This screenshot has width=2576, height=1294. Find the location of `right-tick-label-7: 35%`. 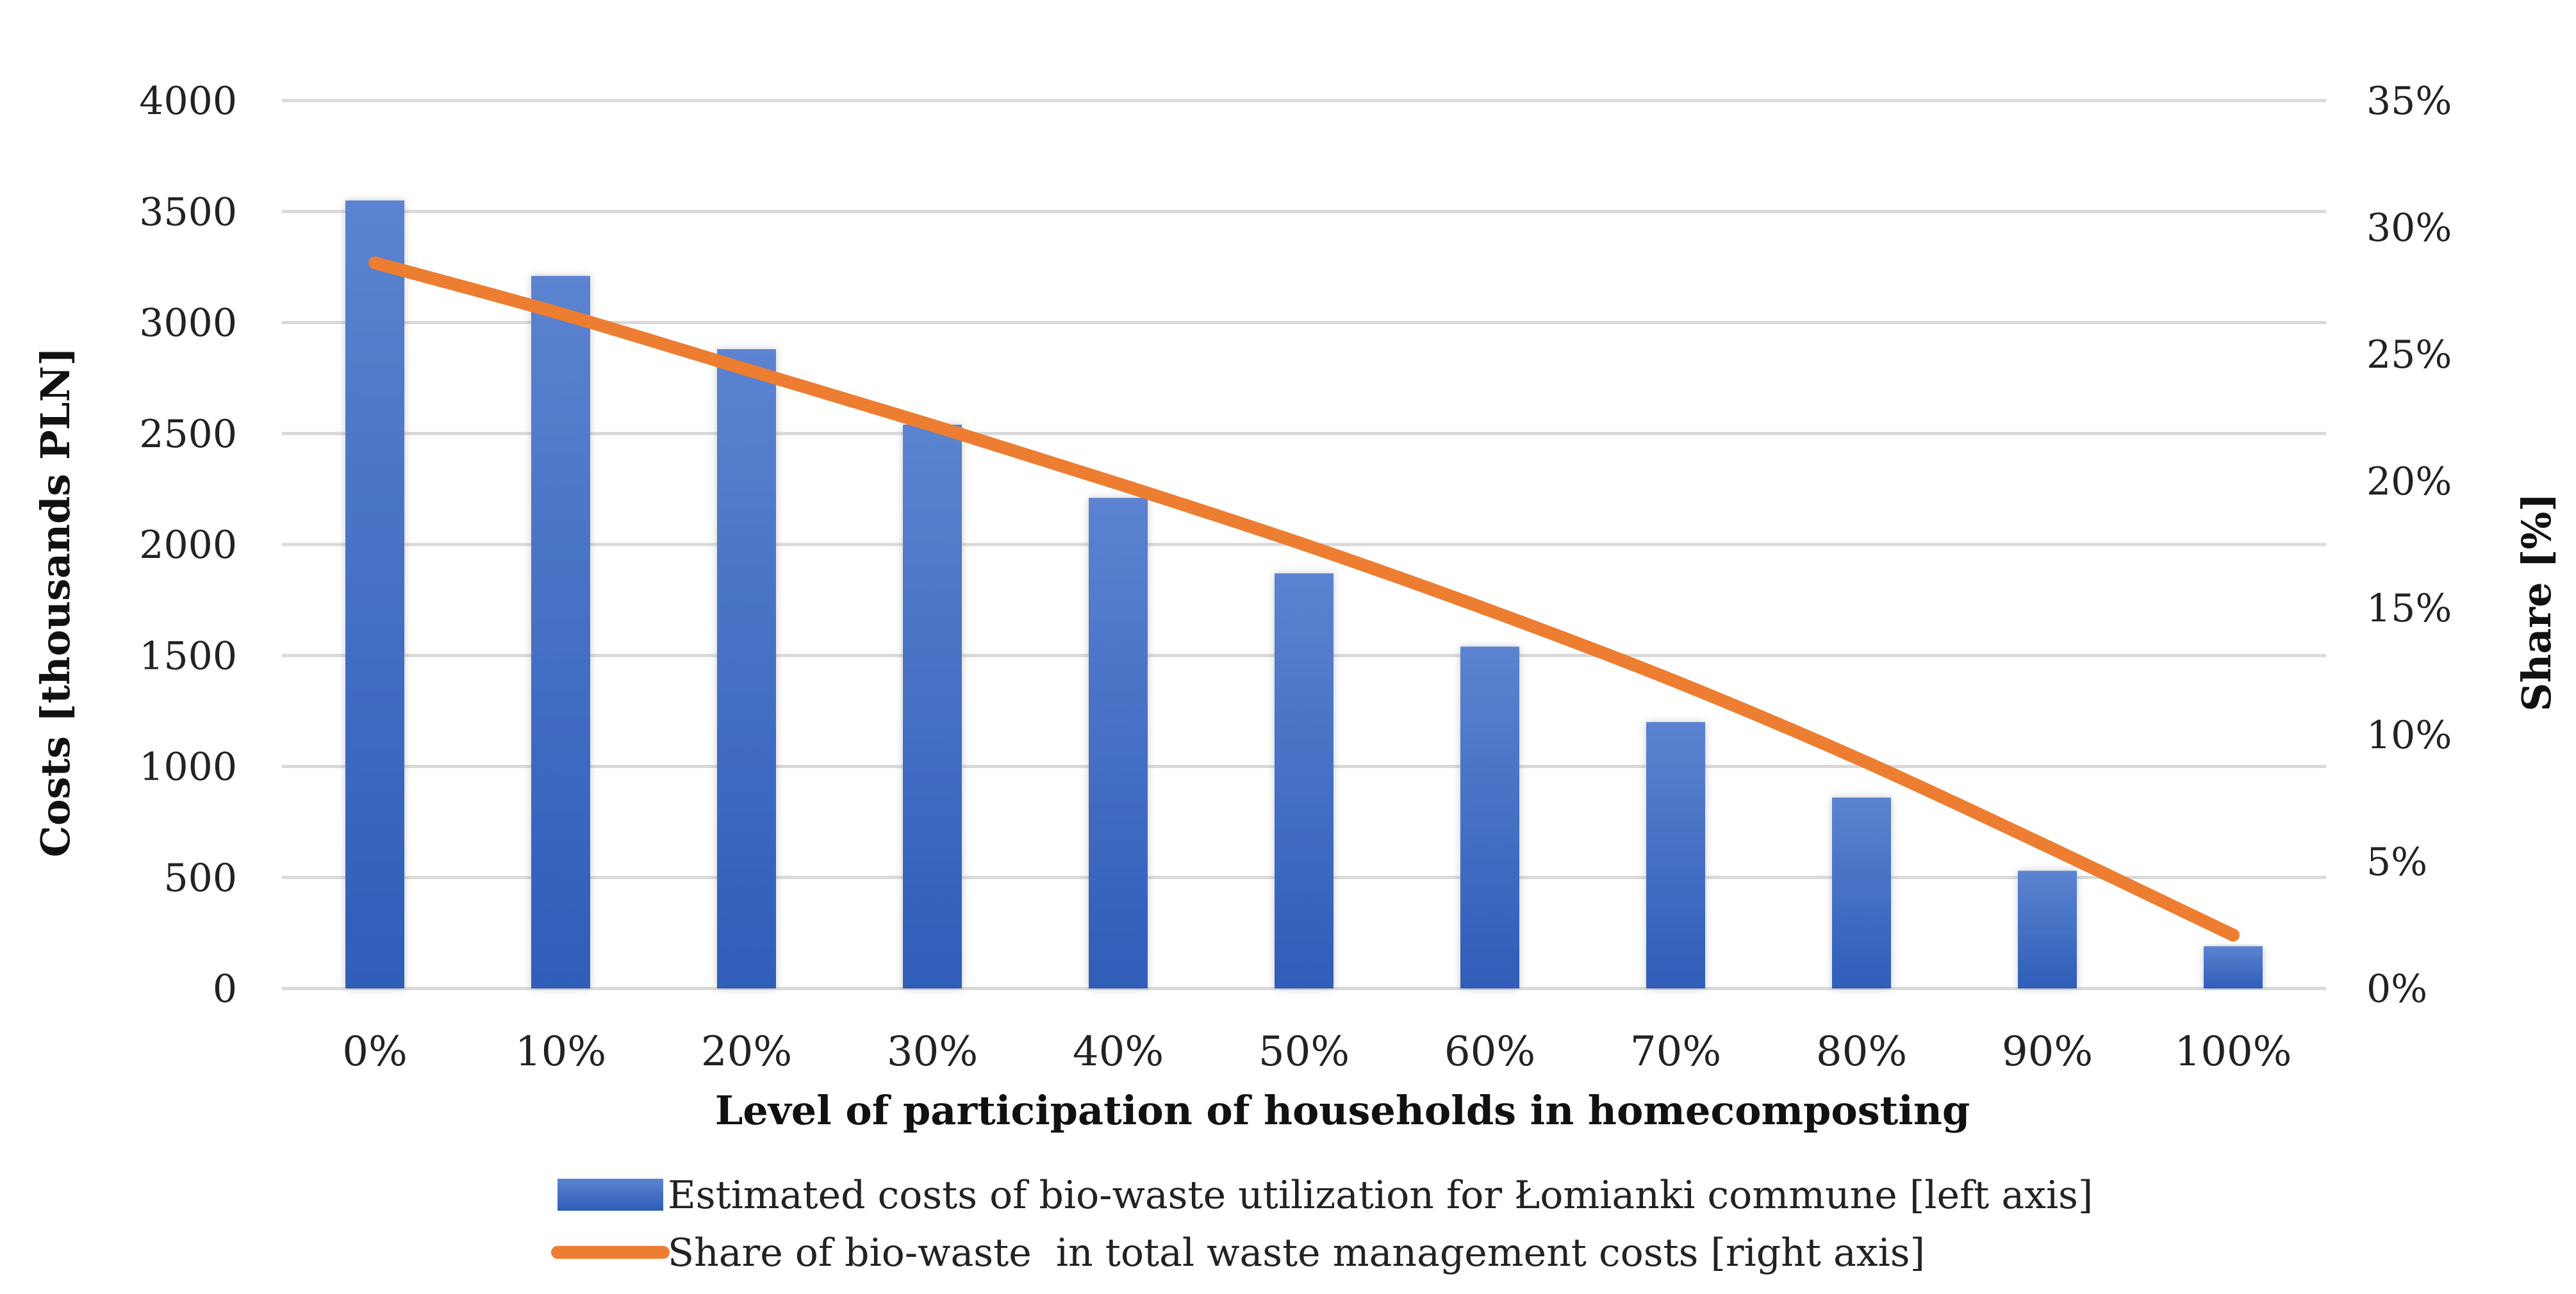

right-tick-label-7: 35% is located at coordinates (2409, 101).